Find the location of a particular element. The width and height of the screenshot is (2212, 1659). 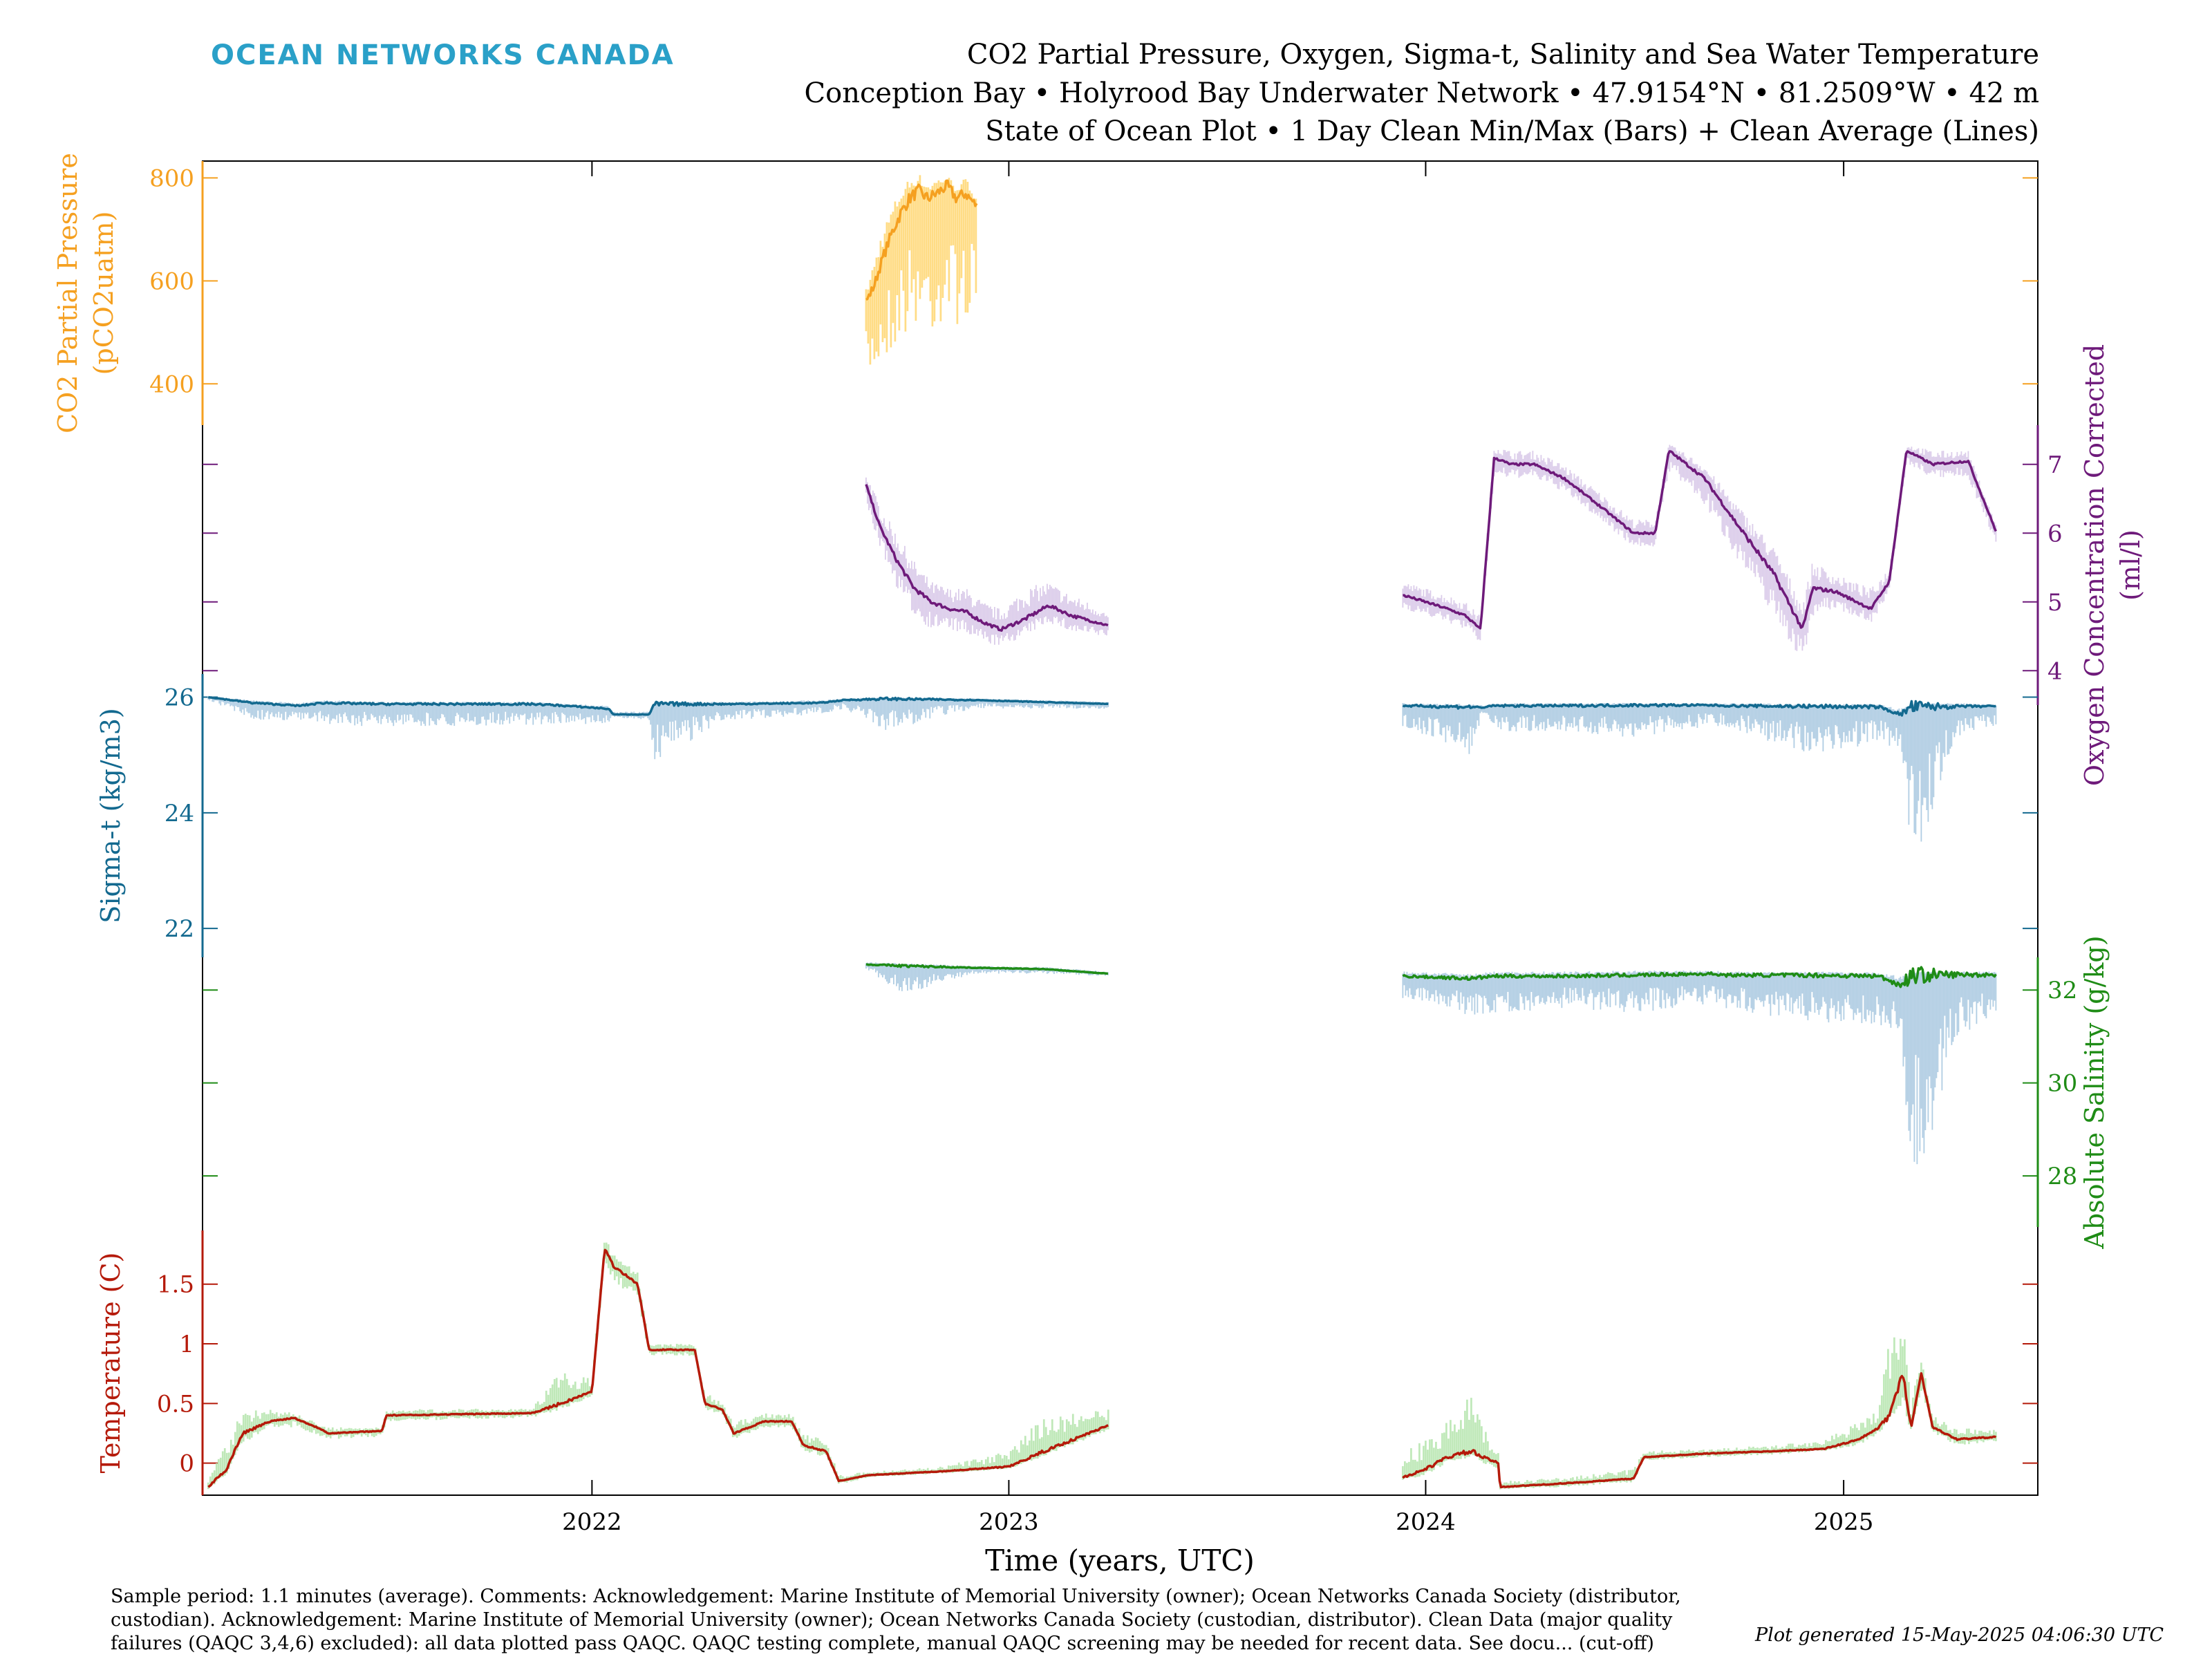

sigma-y-tick-label: 22 is located at coordinates (180, 929).